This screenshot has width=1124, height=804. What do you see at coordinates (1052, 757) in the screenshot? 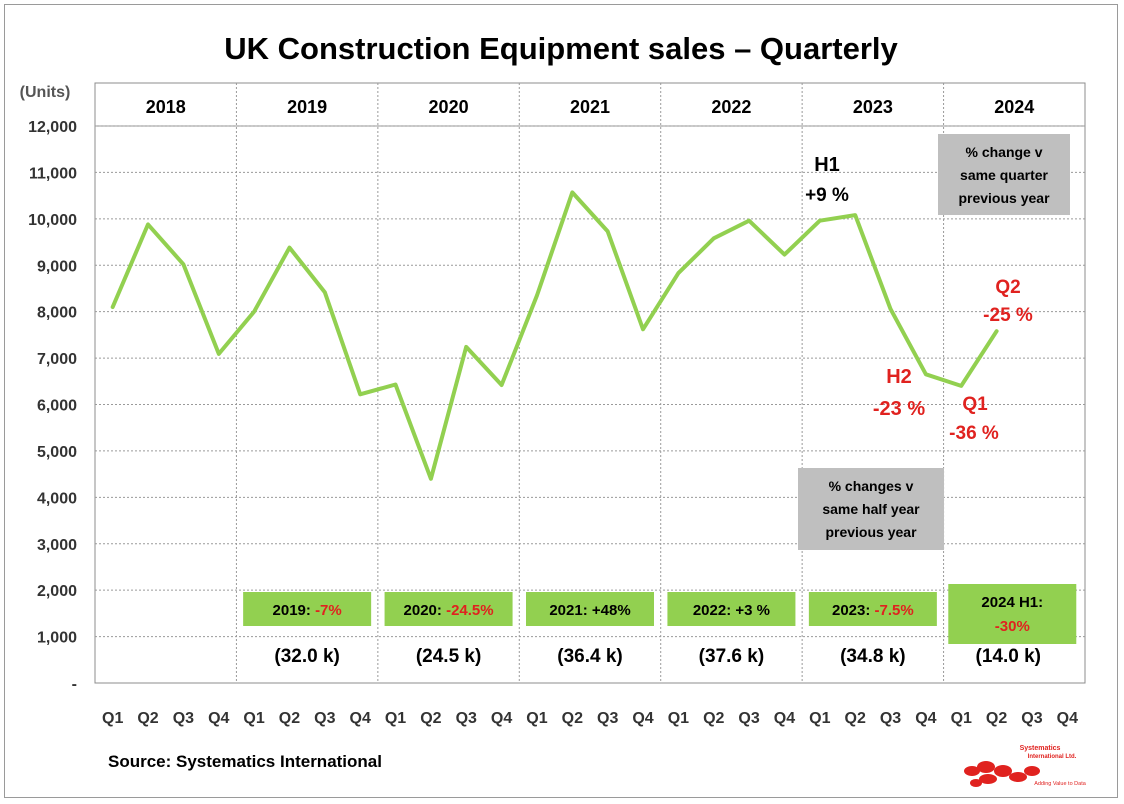
I see `logo-name-2: International Ltd.` at bounding box center [1052, 757].